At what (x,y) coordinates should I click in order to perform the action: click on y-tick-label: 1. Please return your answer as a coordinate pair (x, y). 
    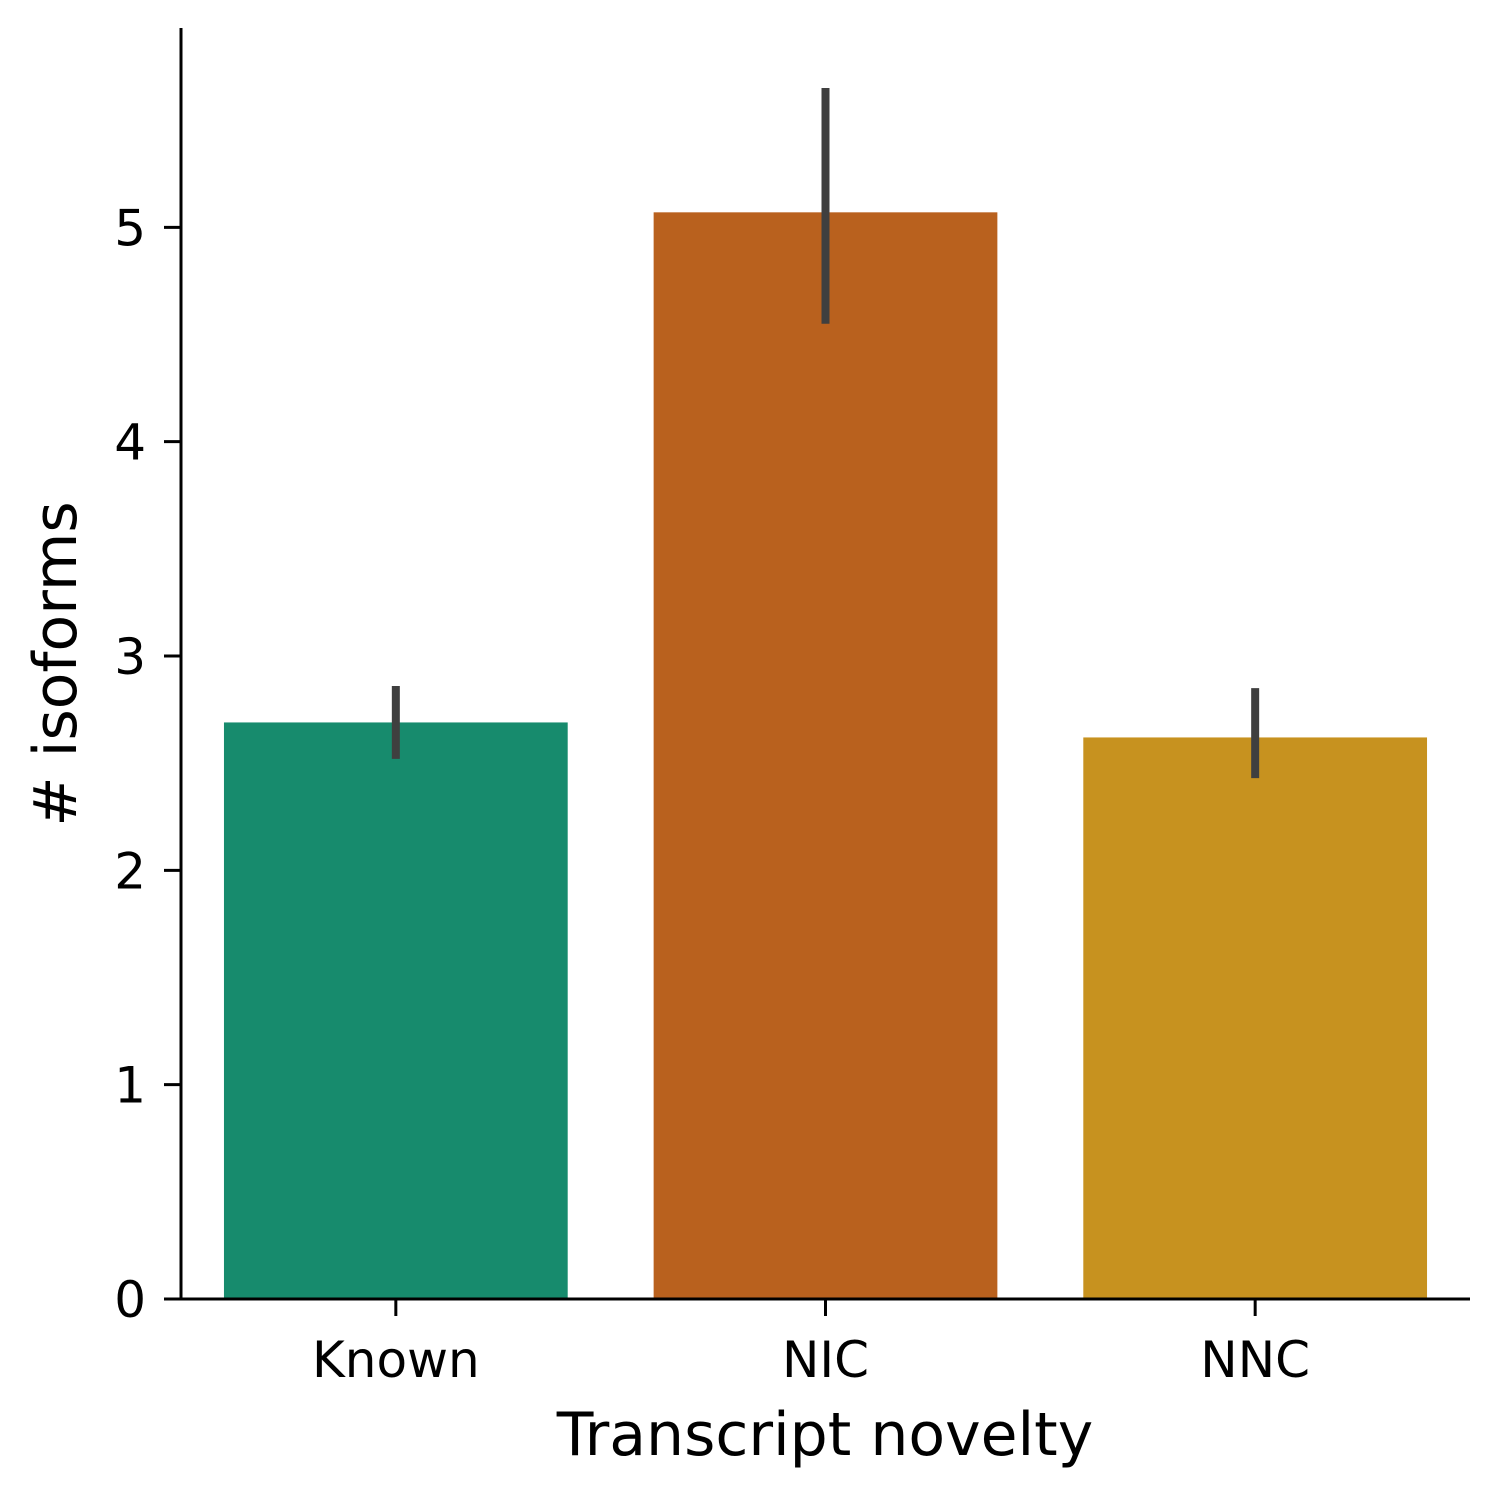
    Looking at the image, I should click on (130, 1086).